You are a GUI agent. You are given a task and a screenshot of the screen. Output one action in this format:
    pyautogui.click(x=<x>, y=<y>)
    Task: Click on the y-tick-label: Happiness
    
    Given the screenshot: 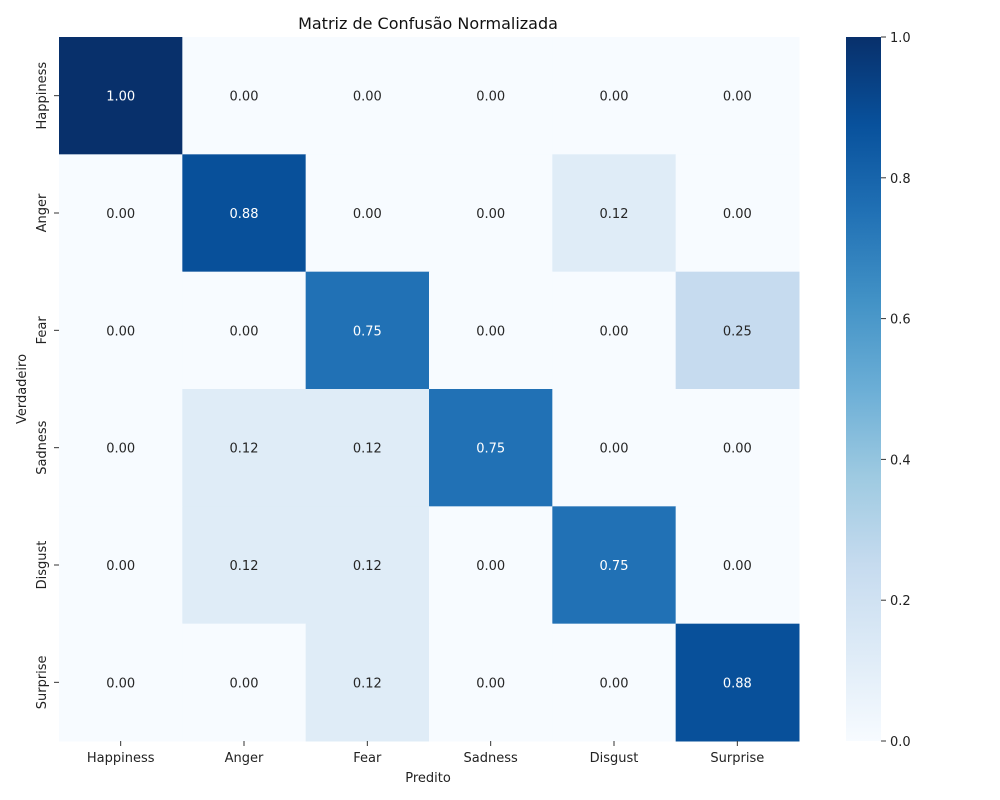 What is the action you would take?
    pyautogui.click(x=42, y=96)
    